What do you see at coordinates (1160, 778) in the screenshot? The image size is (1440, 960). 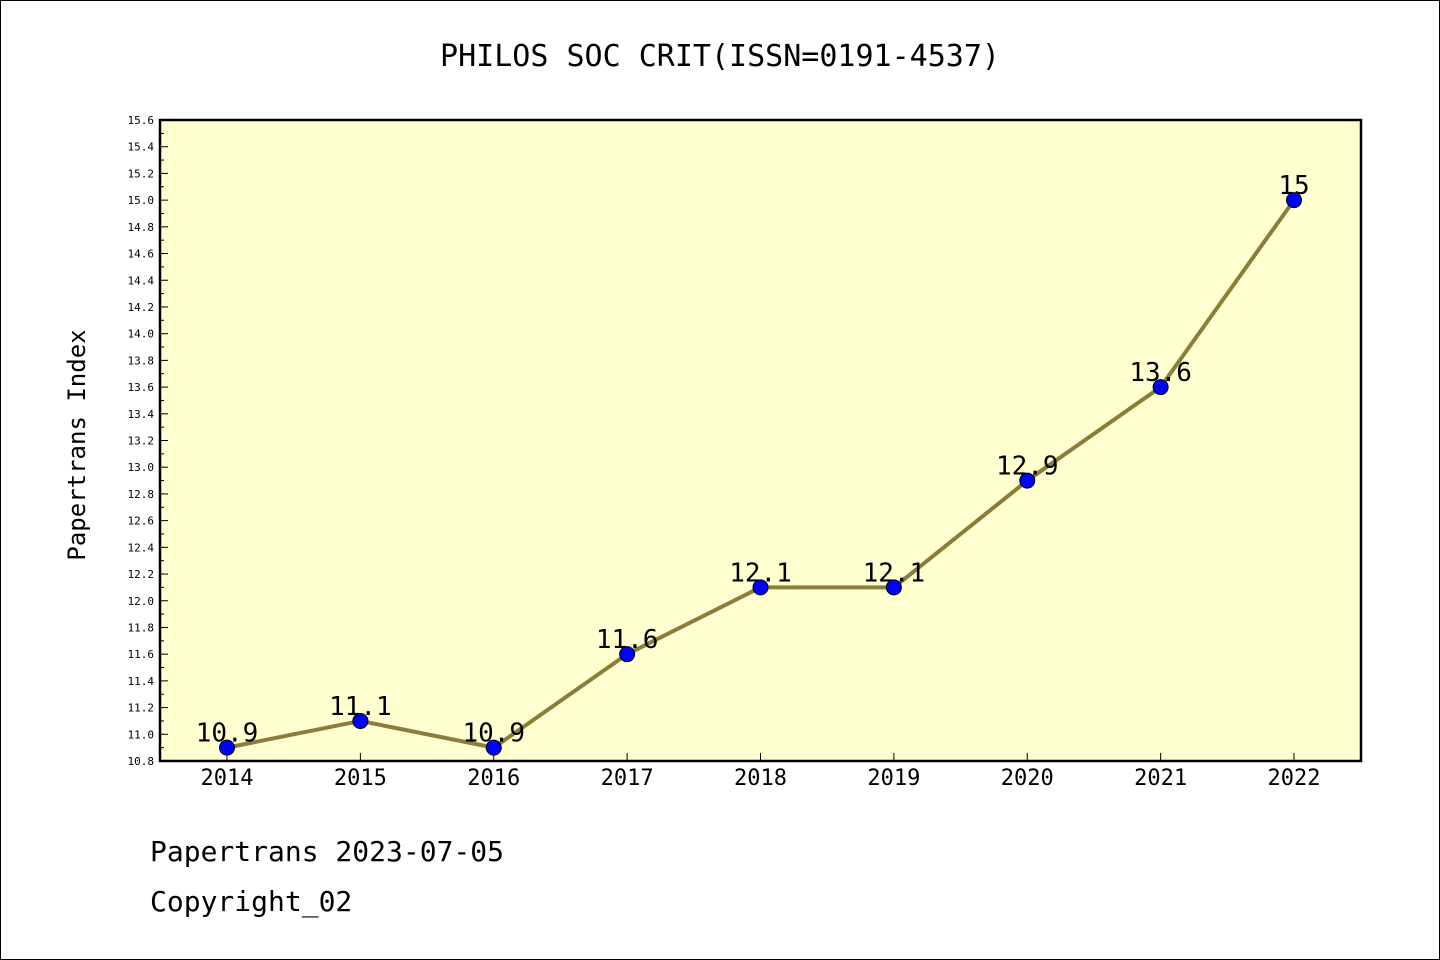 I see `x-tick-label: 2021` at bounding box center [1160, 778].